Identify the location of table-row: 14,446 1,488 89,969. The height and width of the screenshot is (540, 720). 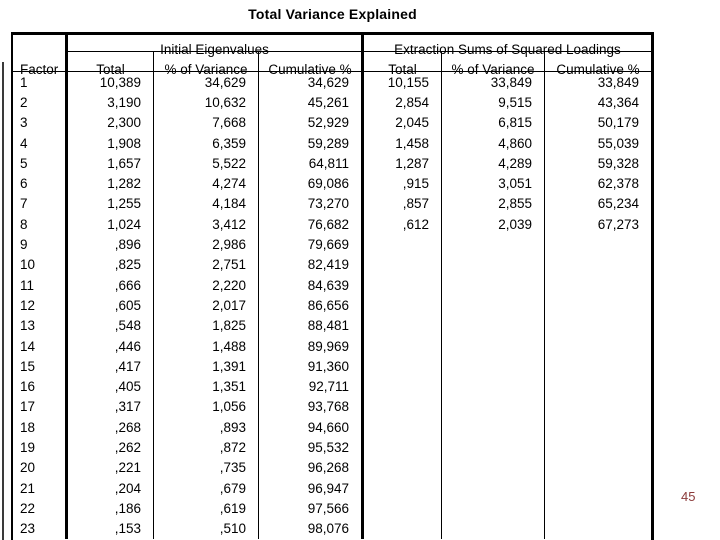
(332, 346).